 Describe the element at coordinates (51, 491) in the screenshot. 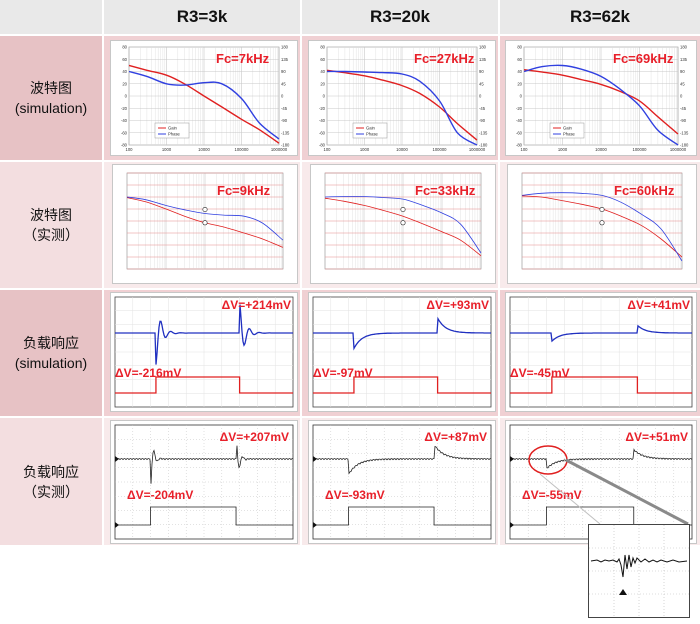

I see `row-label-subtitle: （实测）` at that location.